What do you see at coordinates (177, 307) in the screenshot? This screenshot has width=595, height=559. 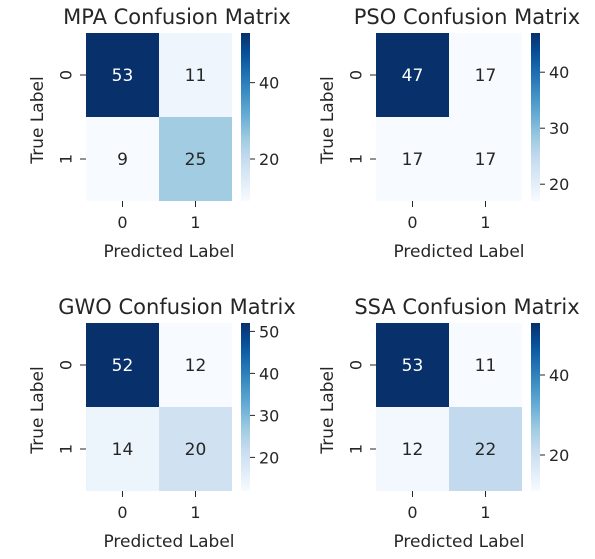 I see `chart-title: GWO Confusion Matrix` at bounding box center [177, 307].